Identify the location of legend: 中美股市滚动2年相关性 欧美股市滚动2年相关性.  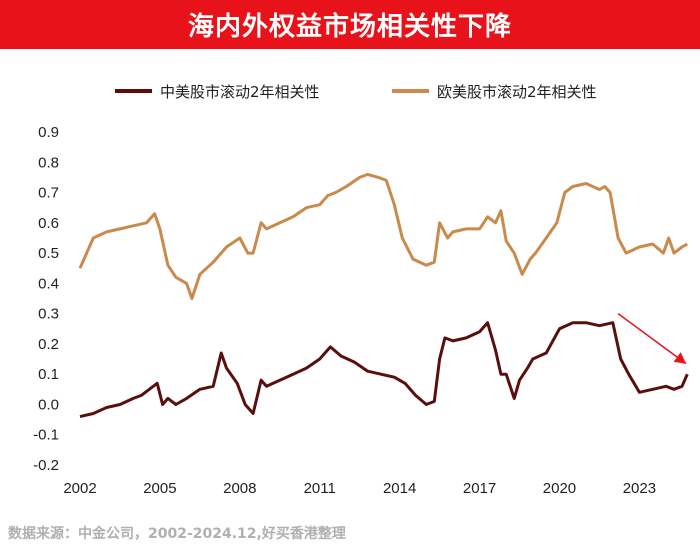
(356, 92).